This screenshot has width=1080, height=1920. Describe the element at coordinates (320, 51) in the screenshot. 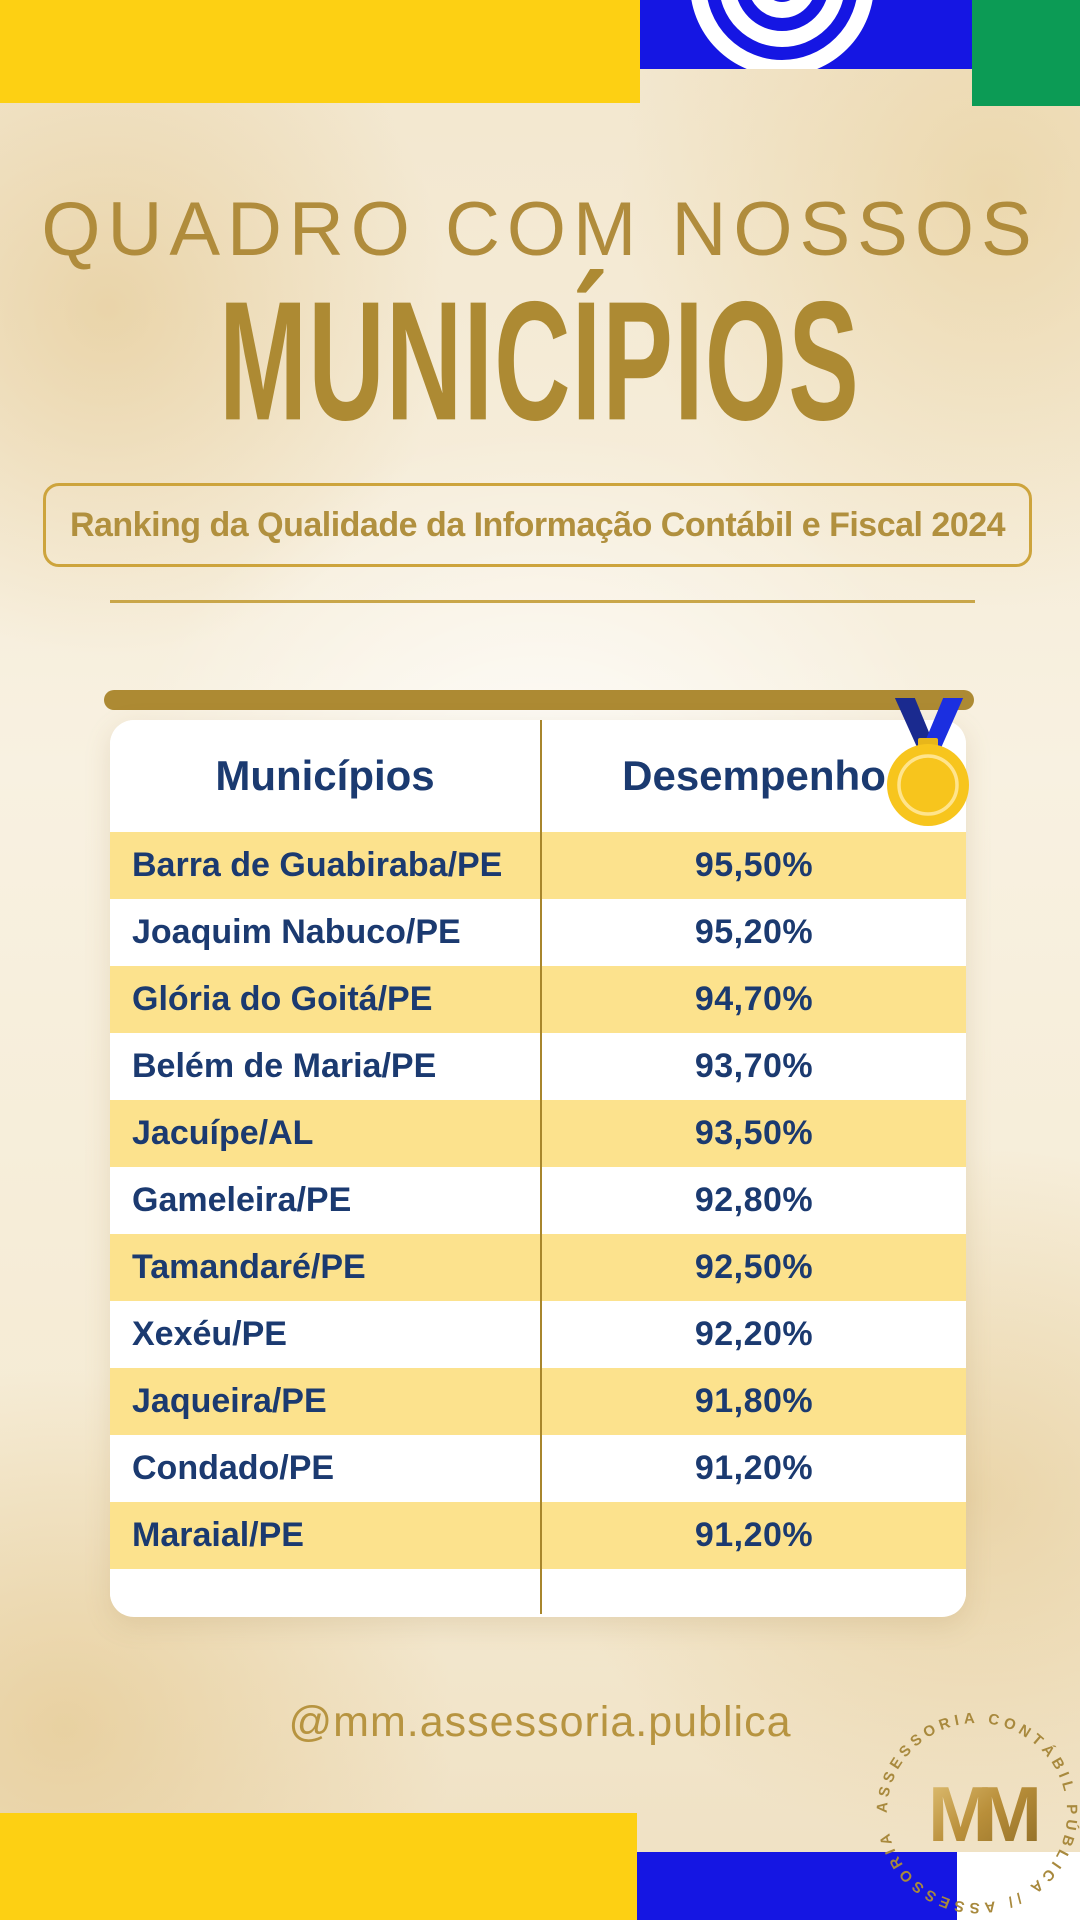

I see `top-bar-yellow` at that location.